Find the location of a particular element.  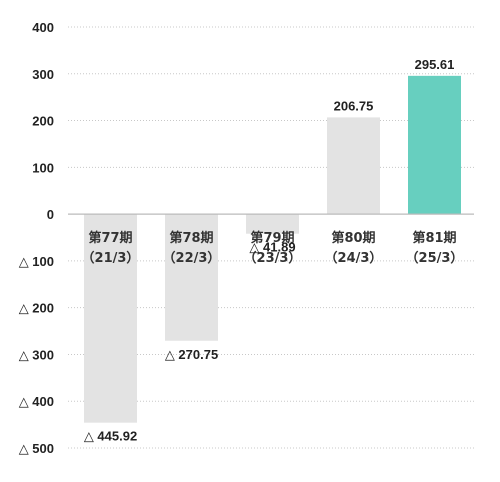

y-tick-label: 200 is located at coordinates (43, 121).